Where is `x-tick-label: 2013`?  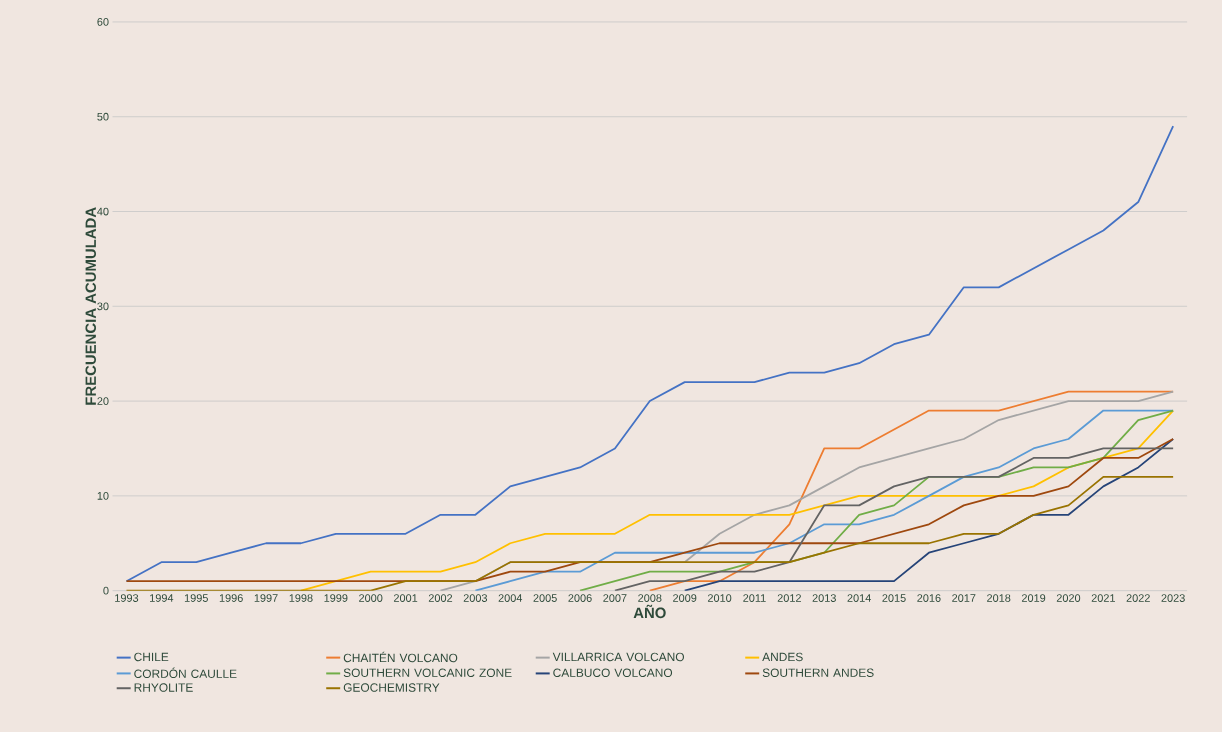 x-tick-label: 2013 is located at coordinates (824, 598).